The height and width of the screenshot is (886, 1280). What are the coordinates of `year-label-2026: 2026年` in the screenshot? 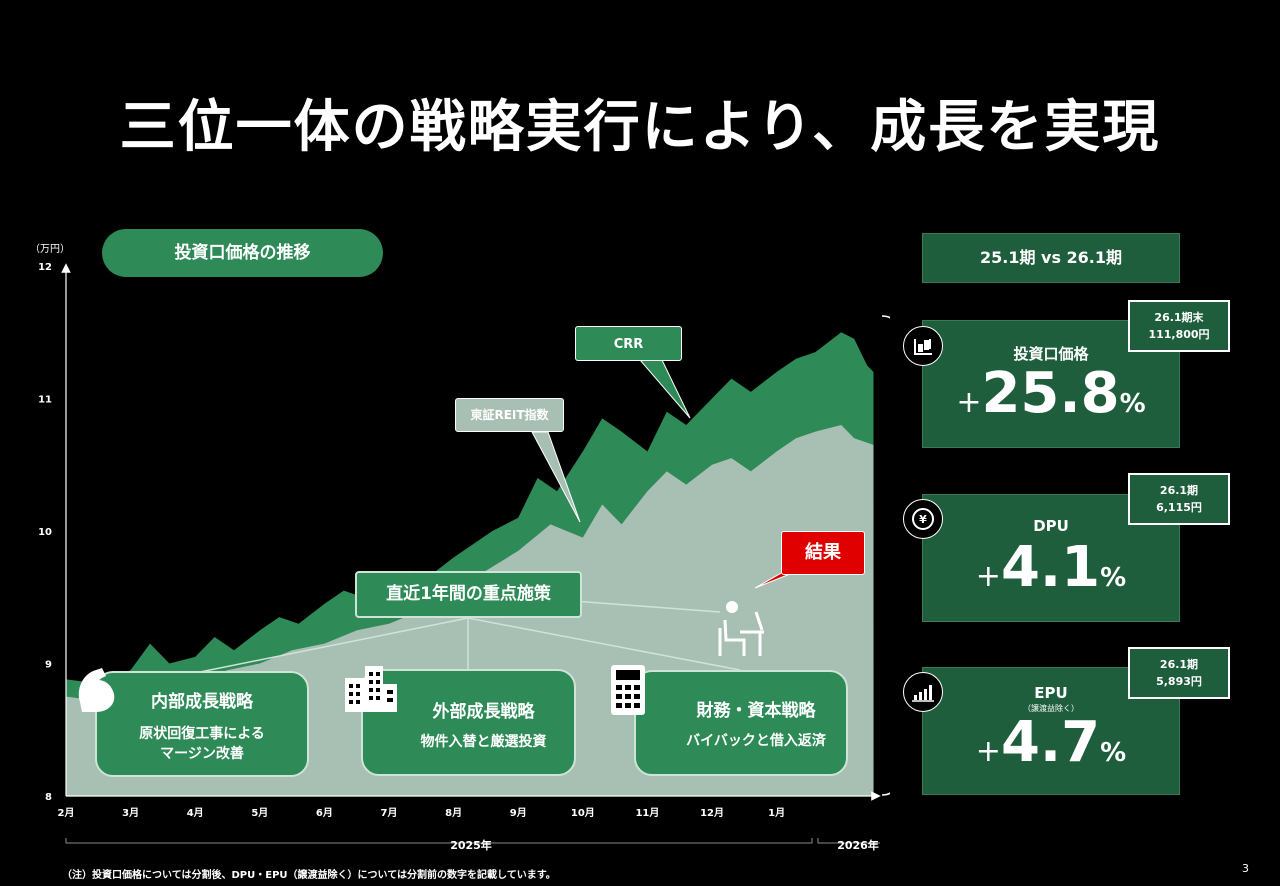 It's located at (858, 845).